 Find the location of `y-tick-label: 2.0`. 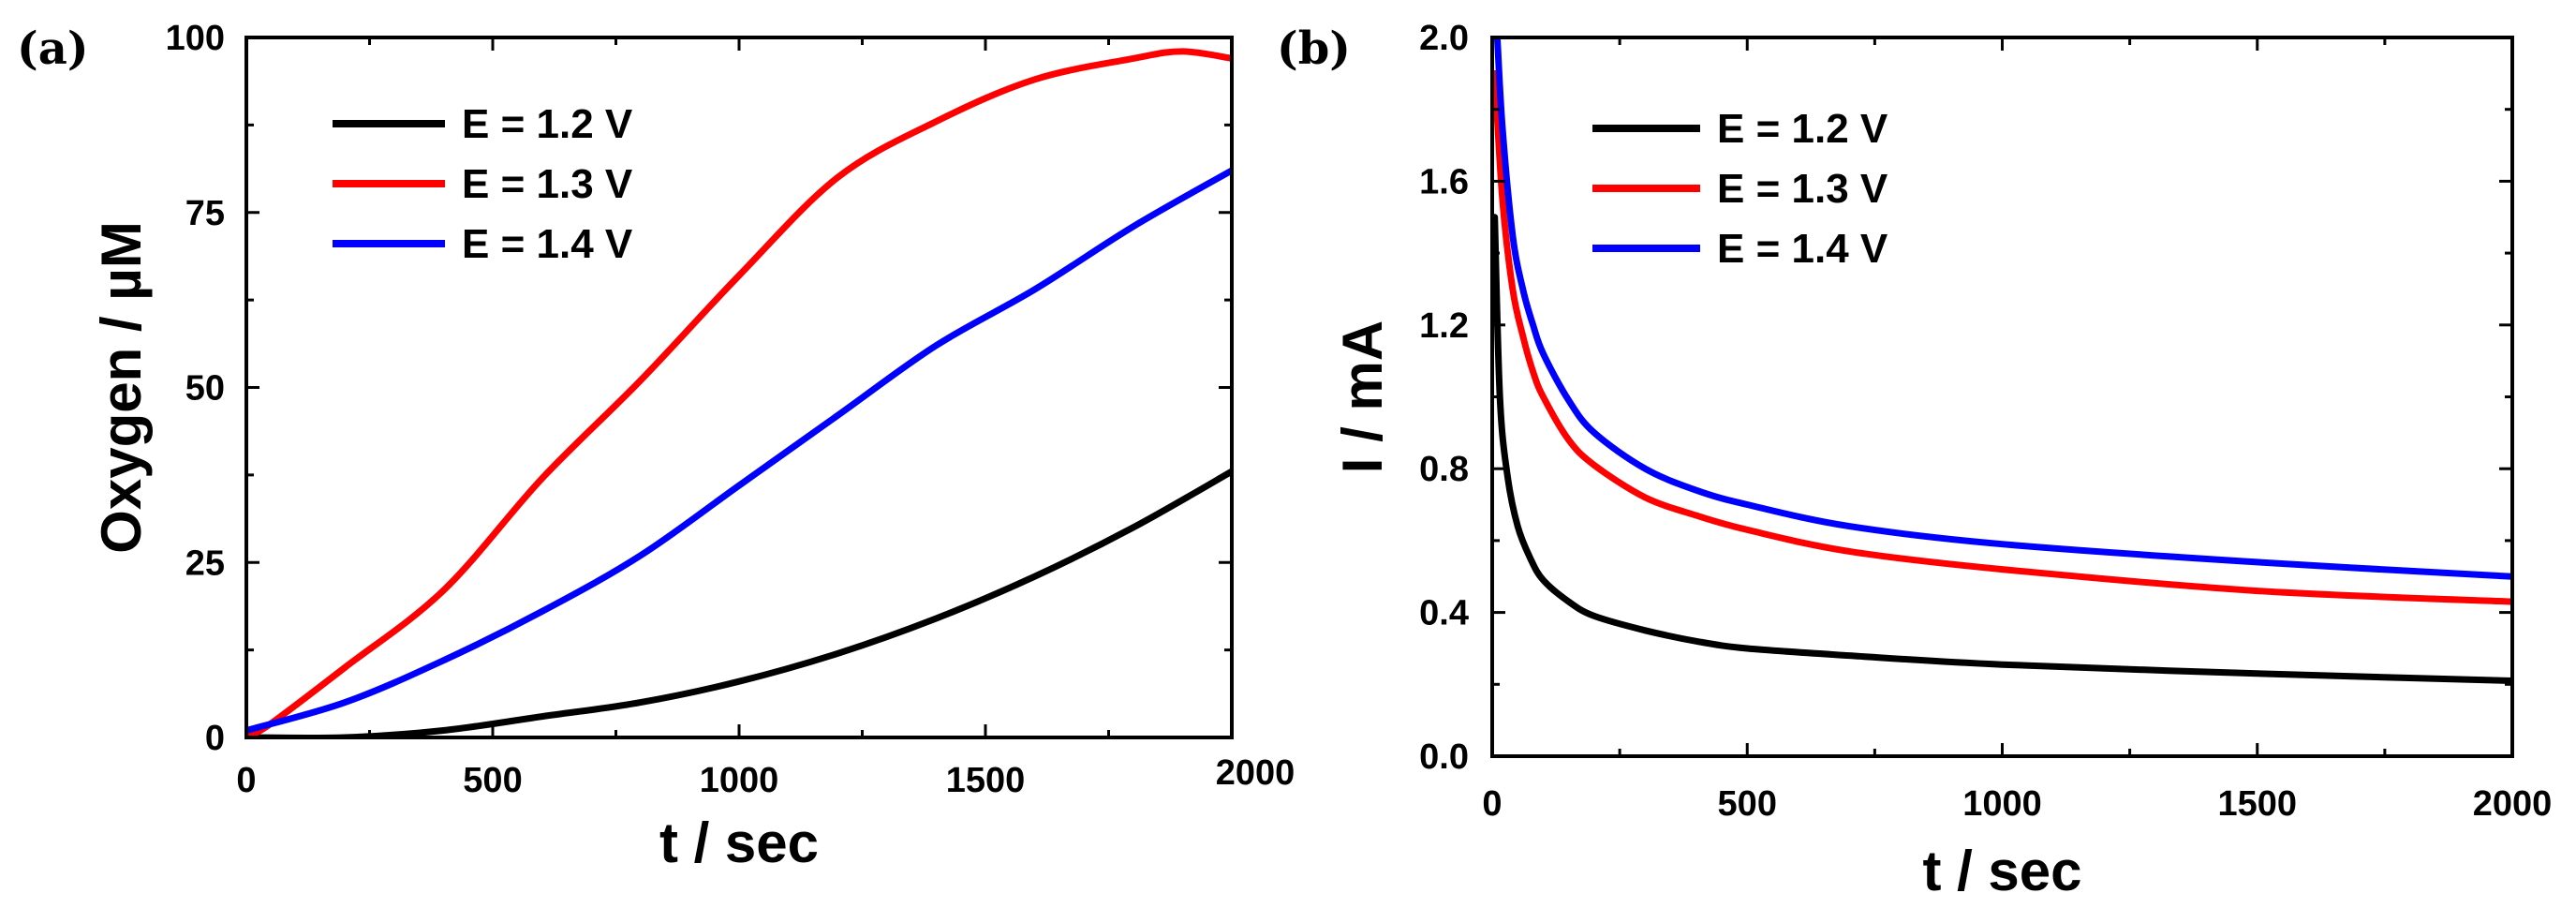

y-tick-label: 2.0 is located at coordinates (1444, 38).